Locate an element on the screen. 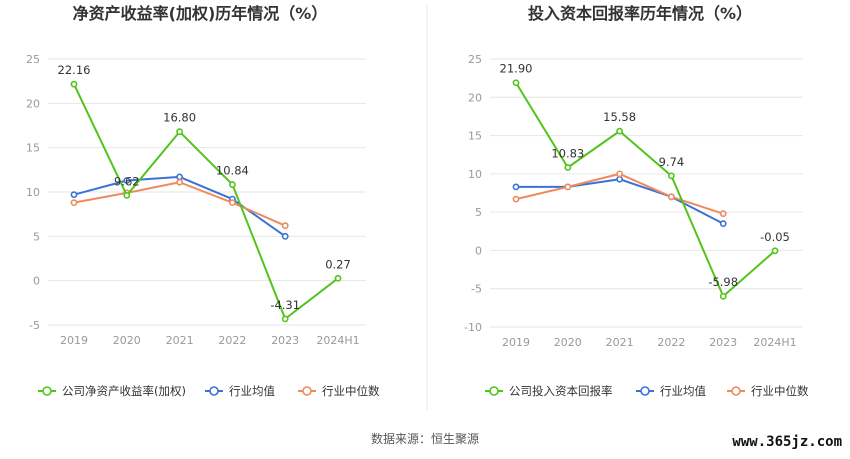 Image resolution: width=850 pixels, height=459 pixels. roe-data-label: 0.27 is located at coordinates (338, 264).